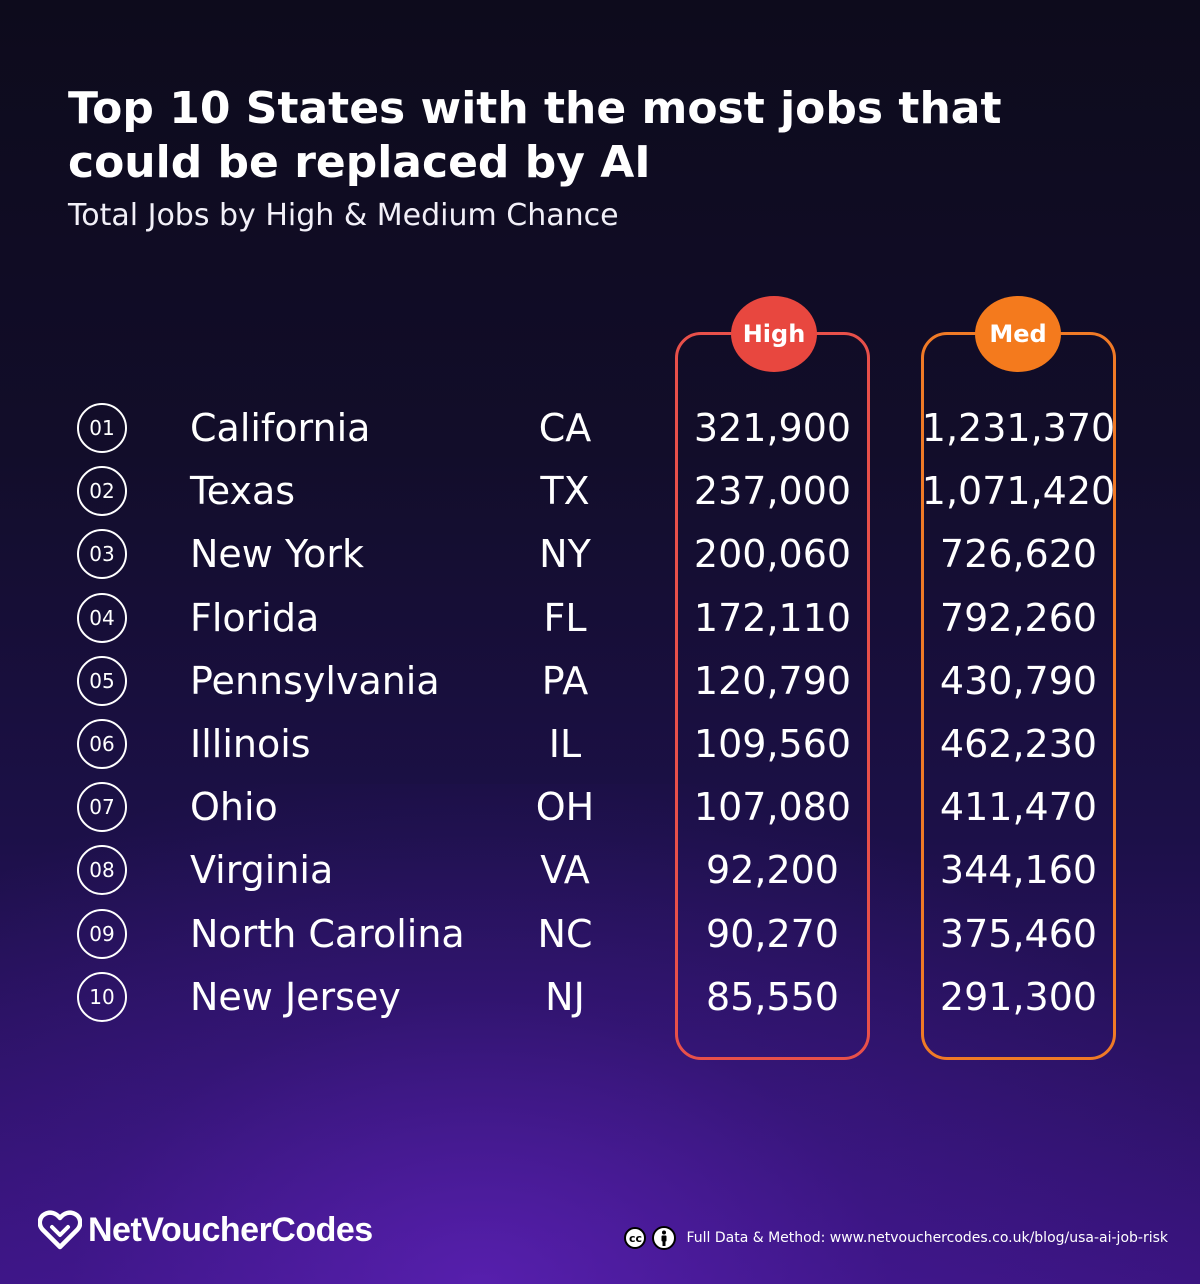 The height and width of the screenshot is (1284, 1200). I want to click on rank-badge: 02, so click(102, 491).